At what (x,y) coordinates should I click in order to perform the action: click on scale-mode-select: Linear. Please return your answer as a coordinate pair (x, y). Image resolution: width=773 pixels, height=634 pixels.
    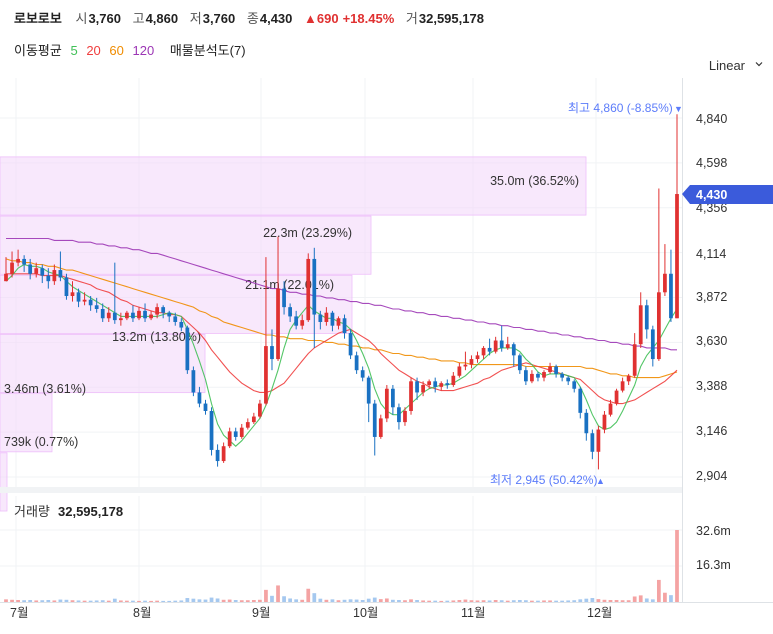
    Looking at the image, I should click on (726, 65).